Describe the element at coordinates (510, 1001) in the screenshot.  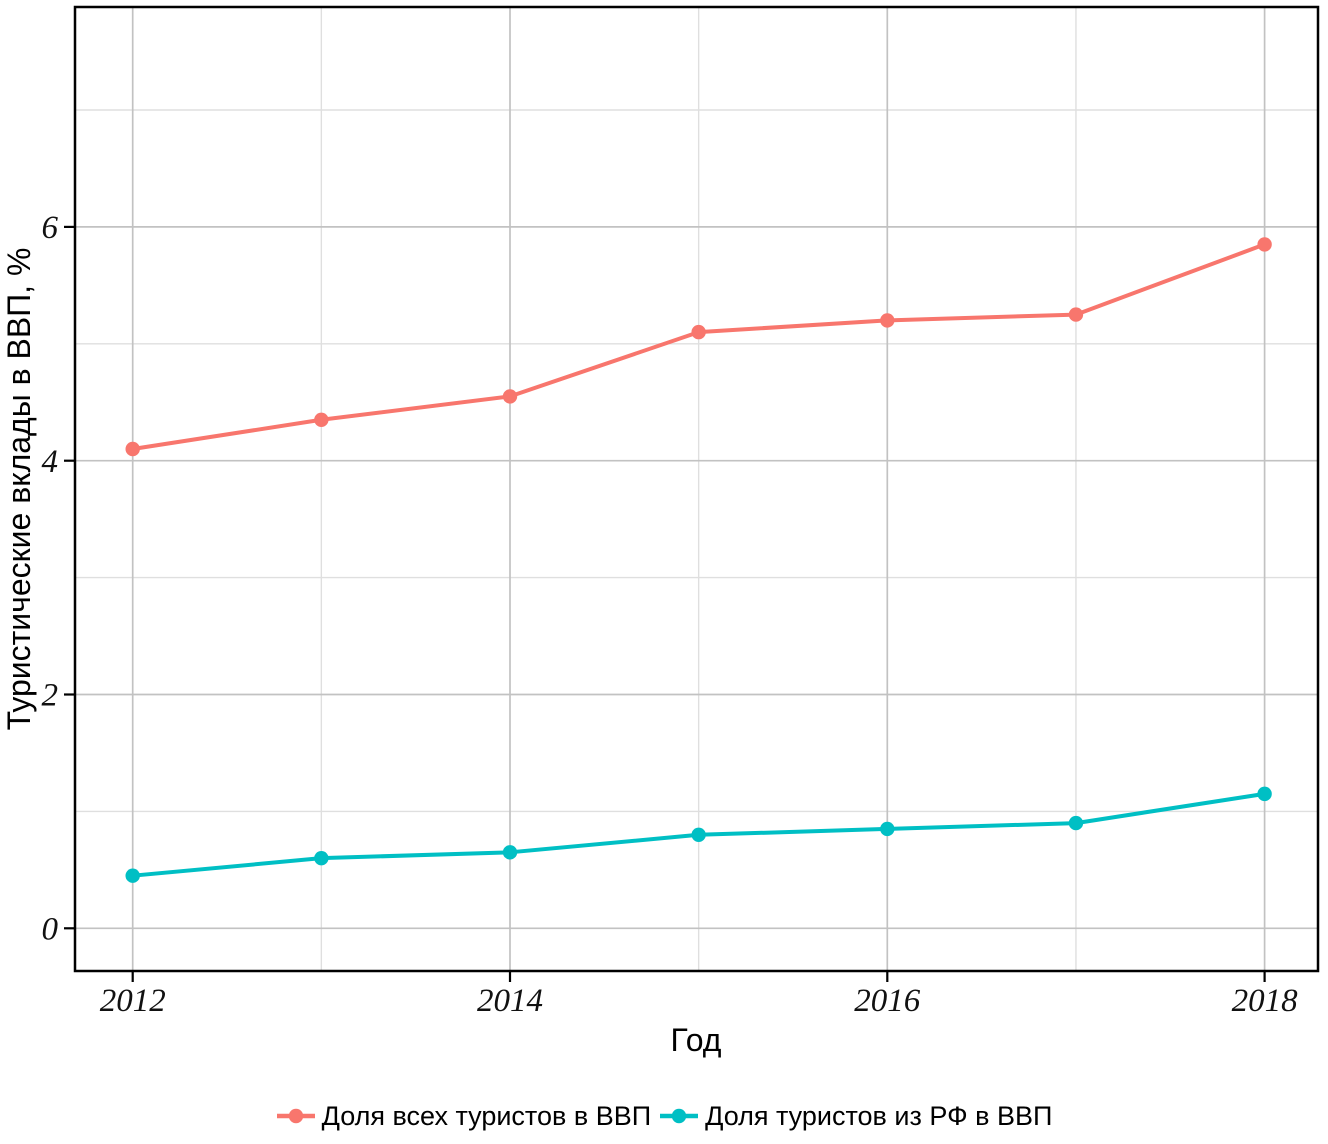
I see `x-tick-label: 2014` at that location.